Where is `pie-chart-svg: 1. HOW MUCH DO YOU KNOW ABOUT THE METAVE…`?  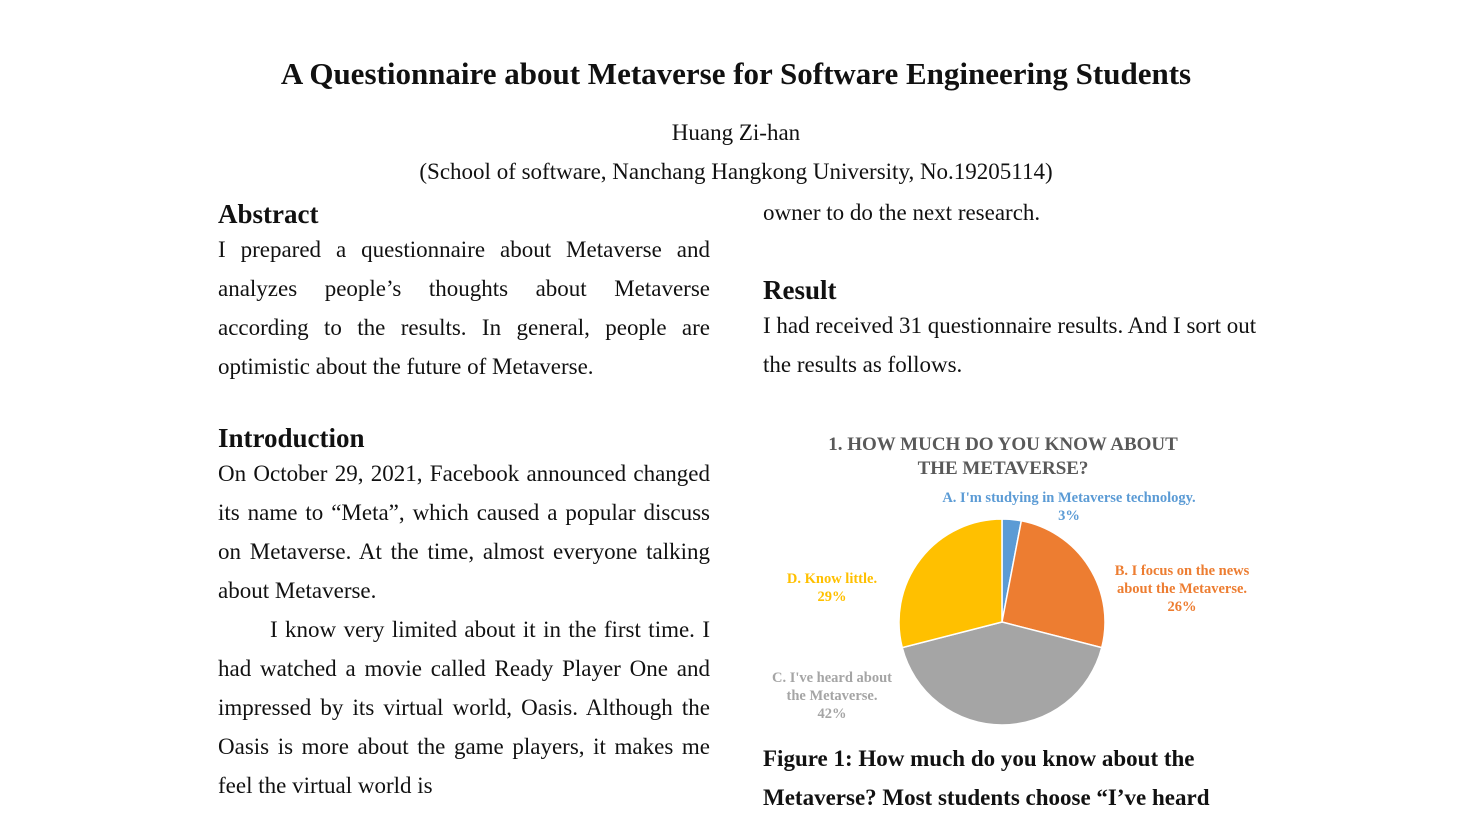 pie-chart-svg: 1. HOW MUCH DO YOU KNOW ABOUT THE METAVE… is located at coordinates (1011, 580).